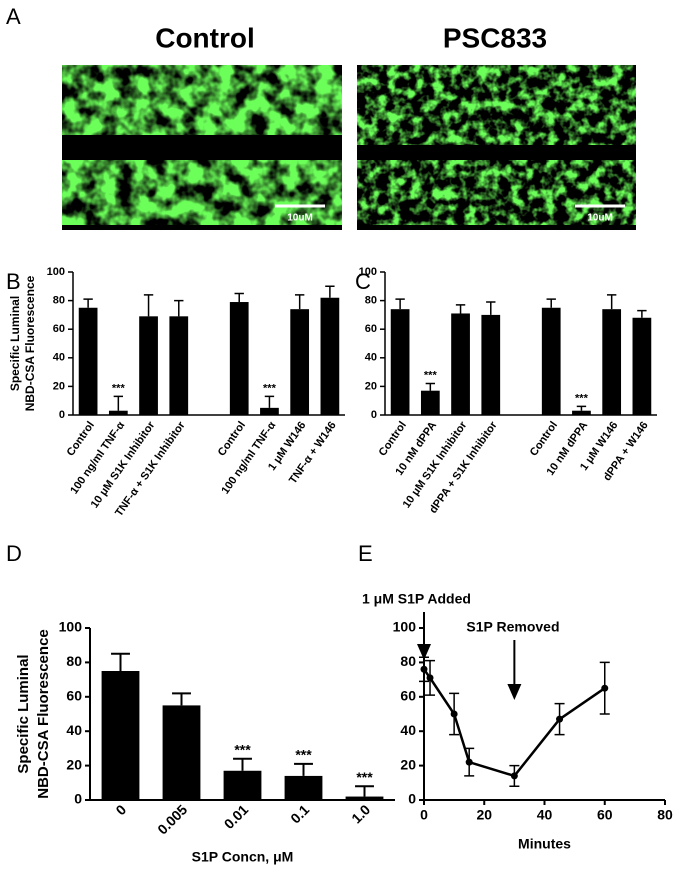 The width and height of the screenshot is (680, 882). Describe the element at coordinates (512, 627) in the screenshot. I see `annotation: S1P Removed` at that location.